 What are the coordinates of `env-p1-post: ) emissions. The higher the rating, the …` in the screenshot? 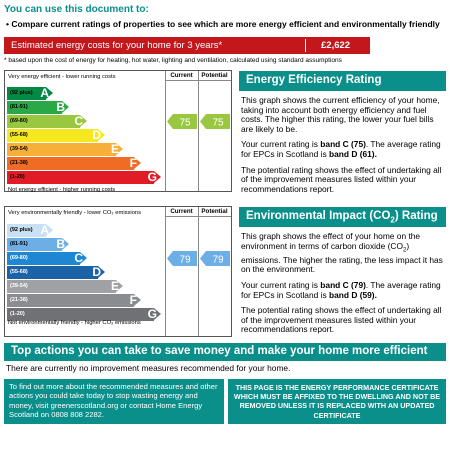 It's located at (342, 257).